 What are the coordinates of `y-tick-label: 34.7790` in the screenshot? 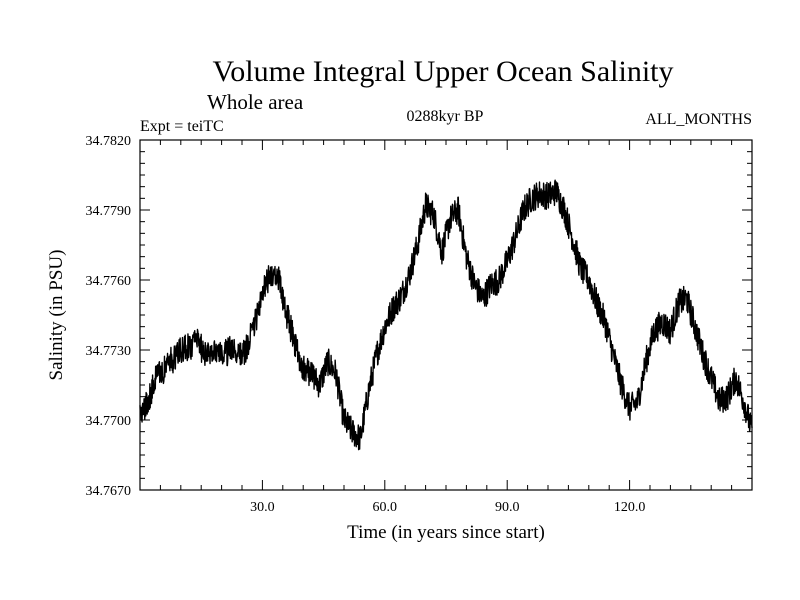 It's located at (109, 211).